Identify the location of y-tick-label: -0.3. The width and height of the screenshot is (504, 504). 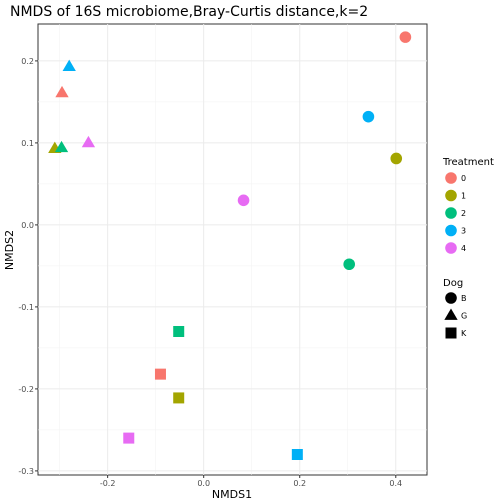
(26, 471).